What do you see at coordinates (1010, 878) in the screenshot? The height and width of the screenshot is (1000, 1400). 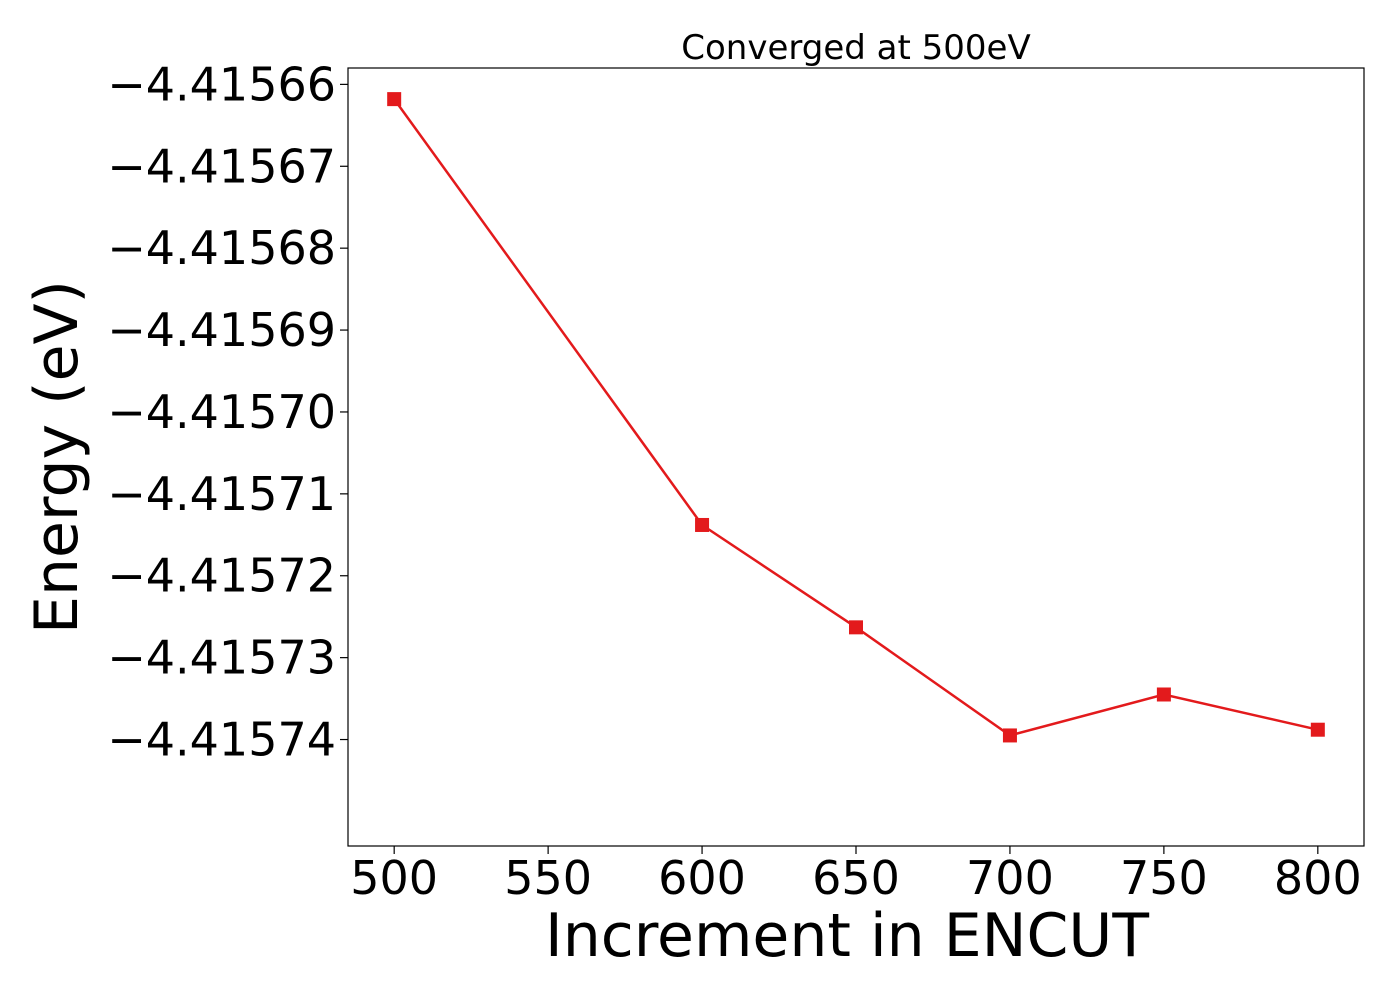 I see `x-tick-label: 700` at bounding box center [1010, 878].